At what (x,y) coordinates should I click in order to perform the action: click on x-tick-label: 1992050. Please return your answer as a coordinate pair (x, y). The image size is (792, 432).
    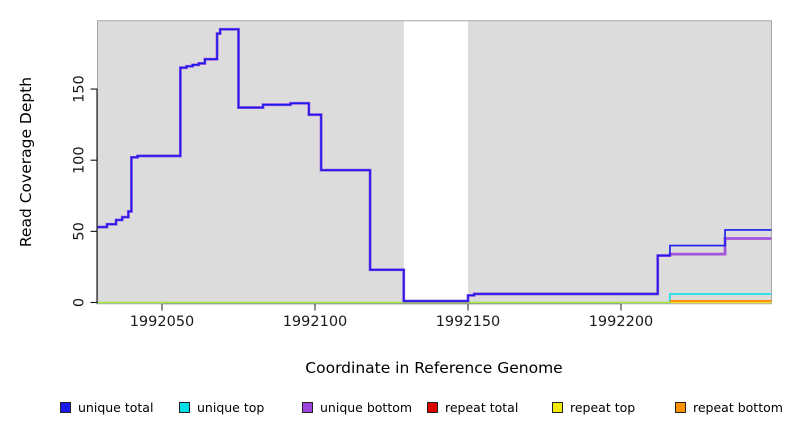
    Looking at the image, I should click on (162, 322).